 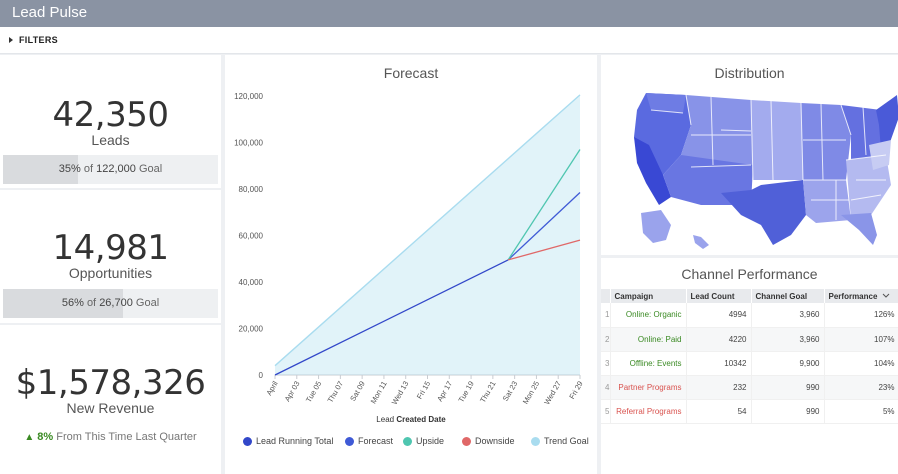 What do you see at coordinates (788, 363) in the screenshot?
I see `row-channel-goal: 9,900` at bounding box center [788, 363].